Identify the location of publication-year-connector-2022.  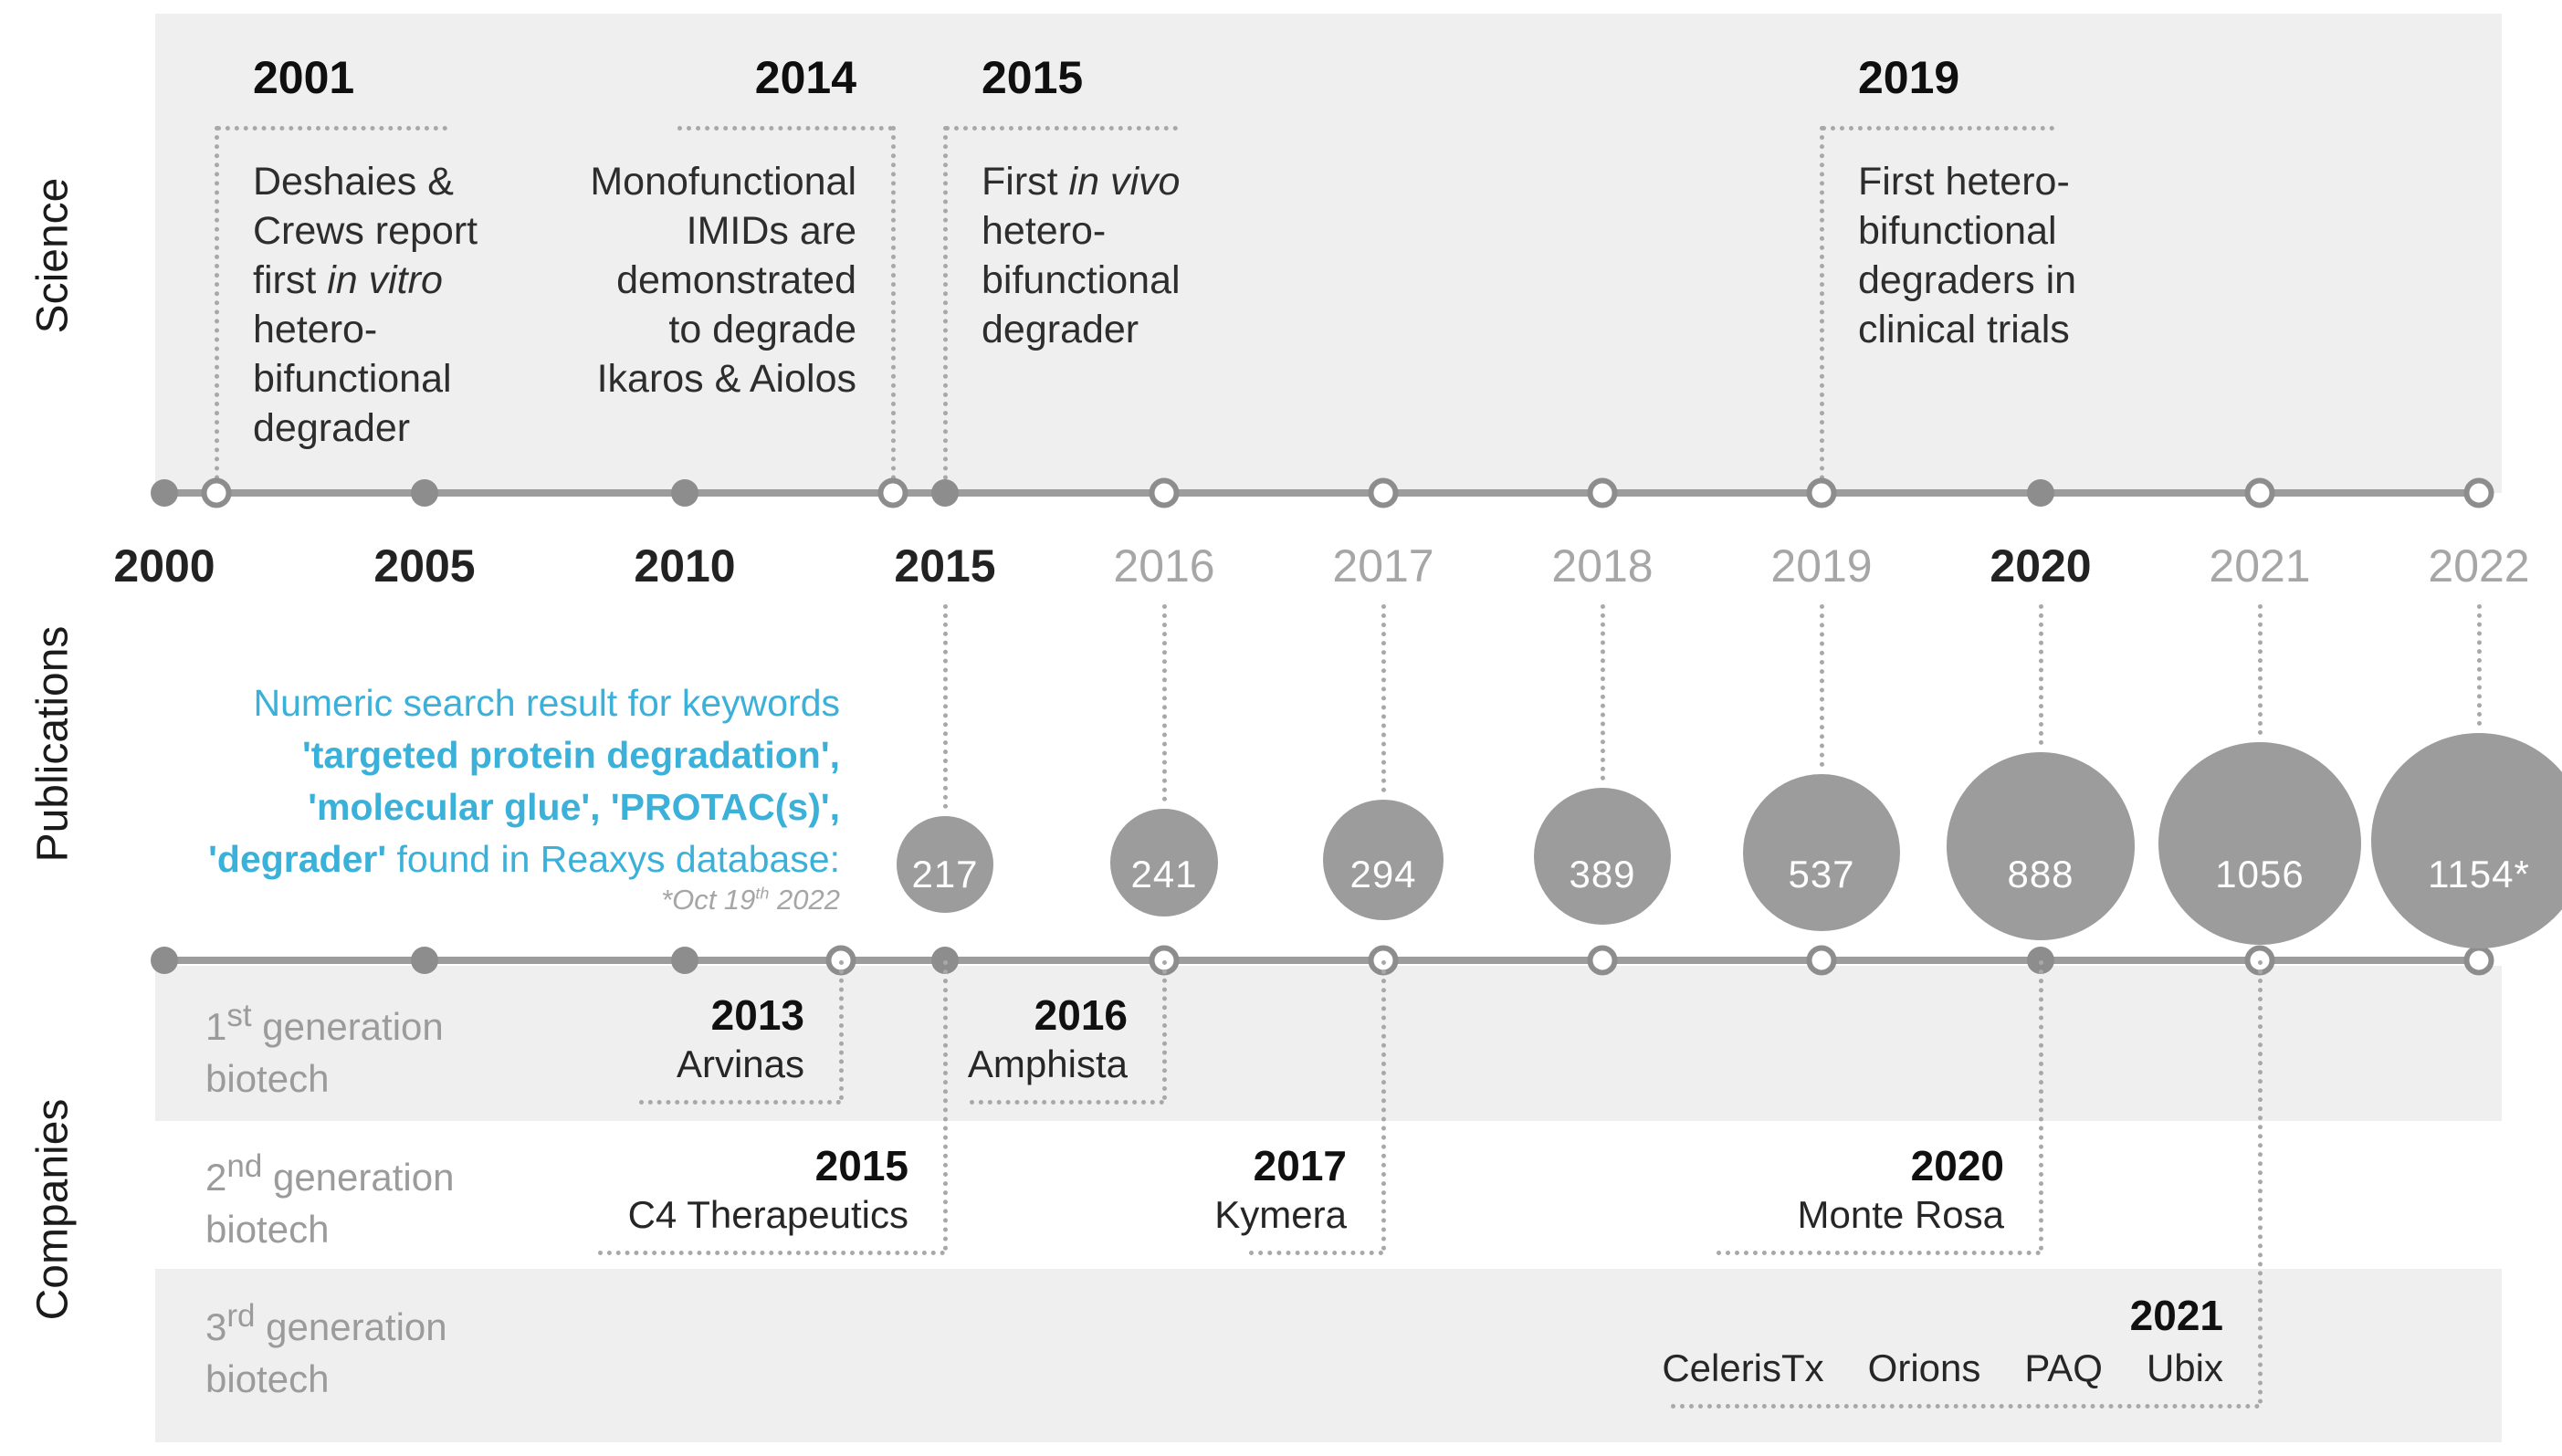
(2479, 665).